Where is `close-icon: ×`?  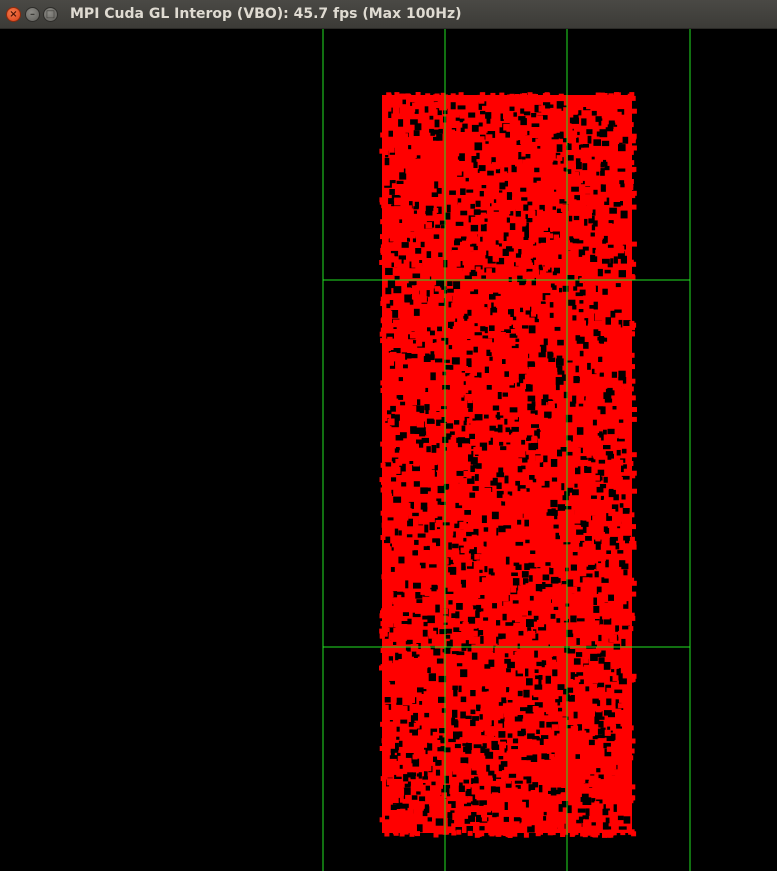
close-icon: × is located at coordinates (13, 14).